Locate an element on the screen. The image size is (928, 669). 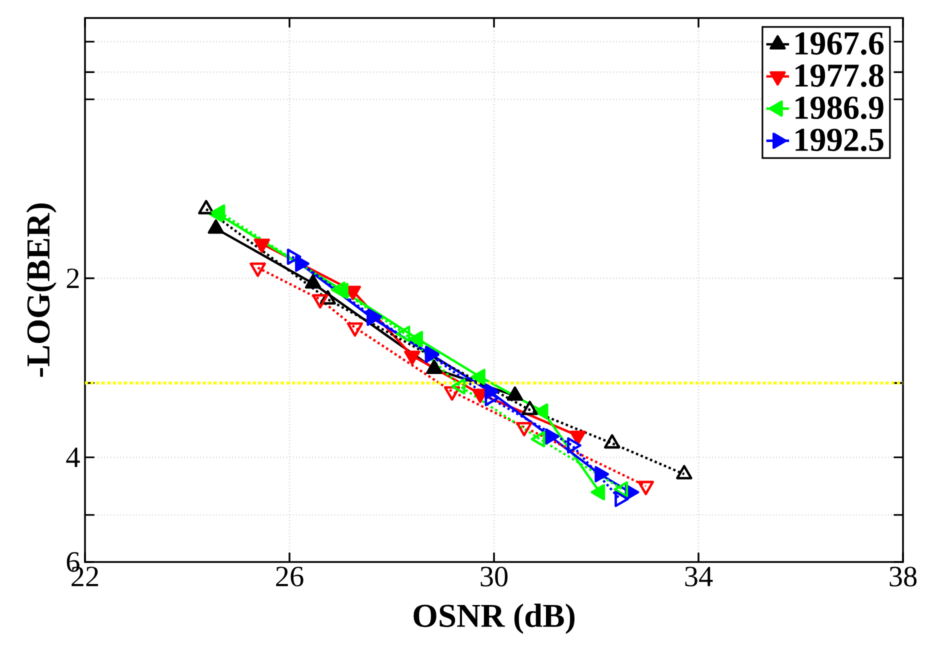
x-tick-label: 34 is located at coordinates (699, 576).